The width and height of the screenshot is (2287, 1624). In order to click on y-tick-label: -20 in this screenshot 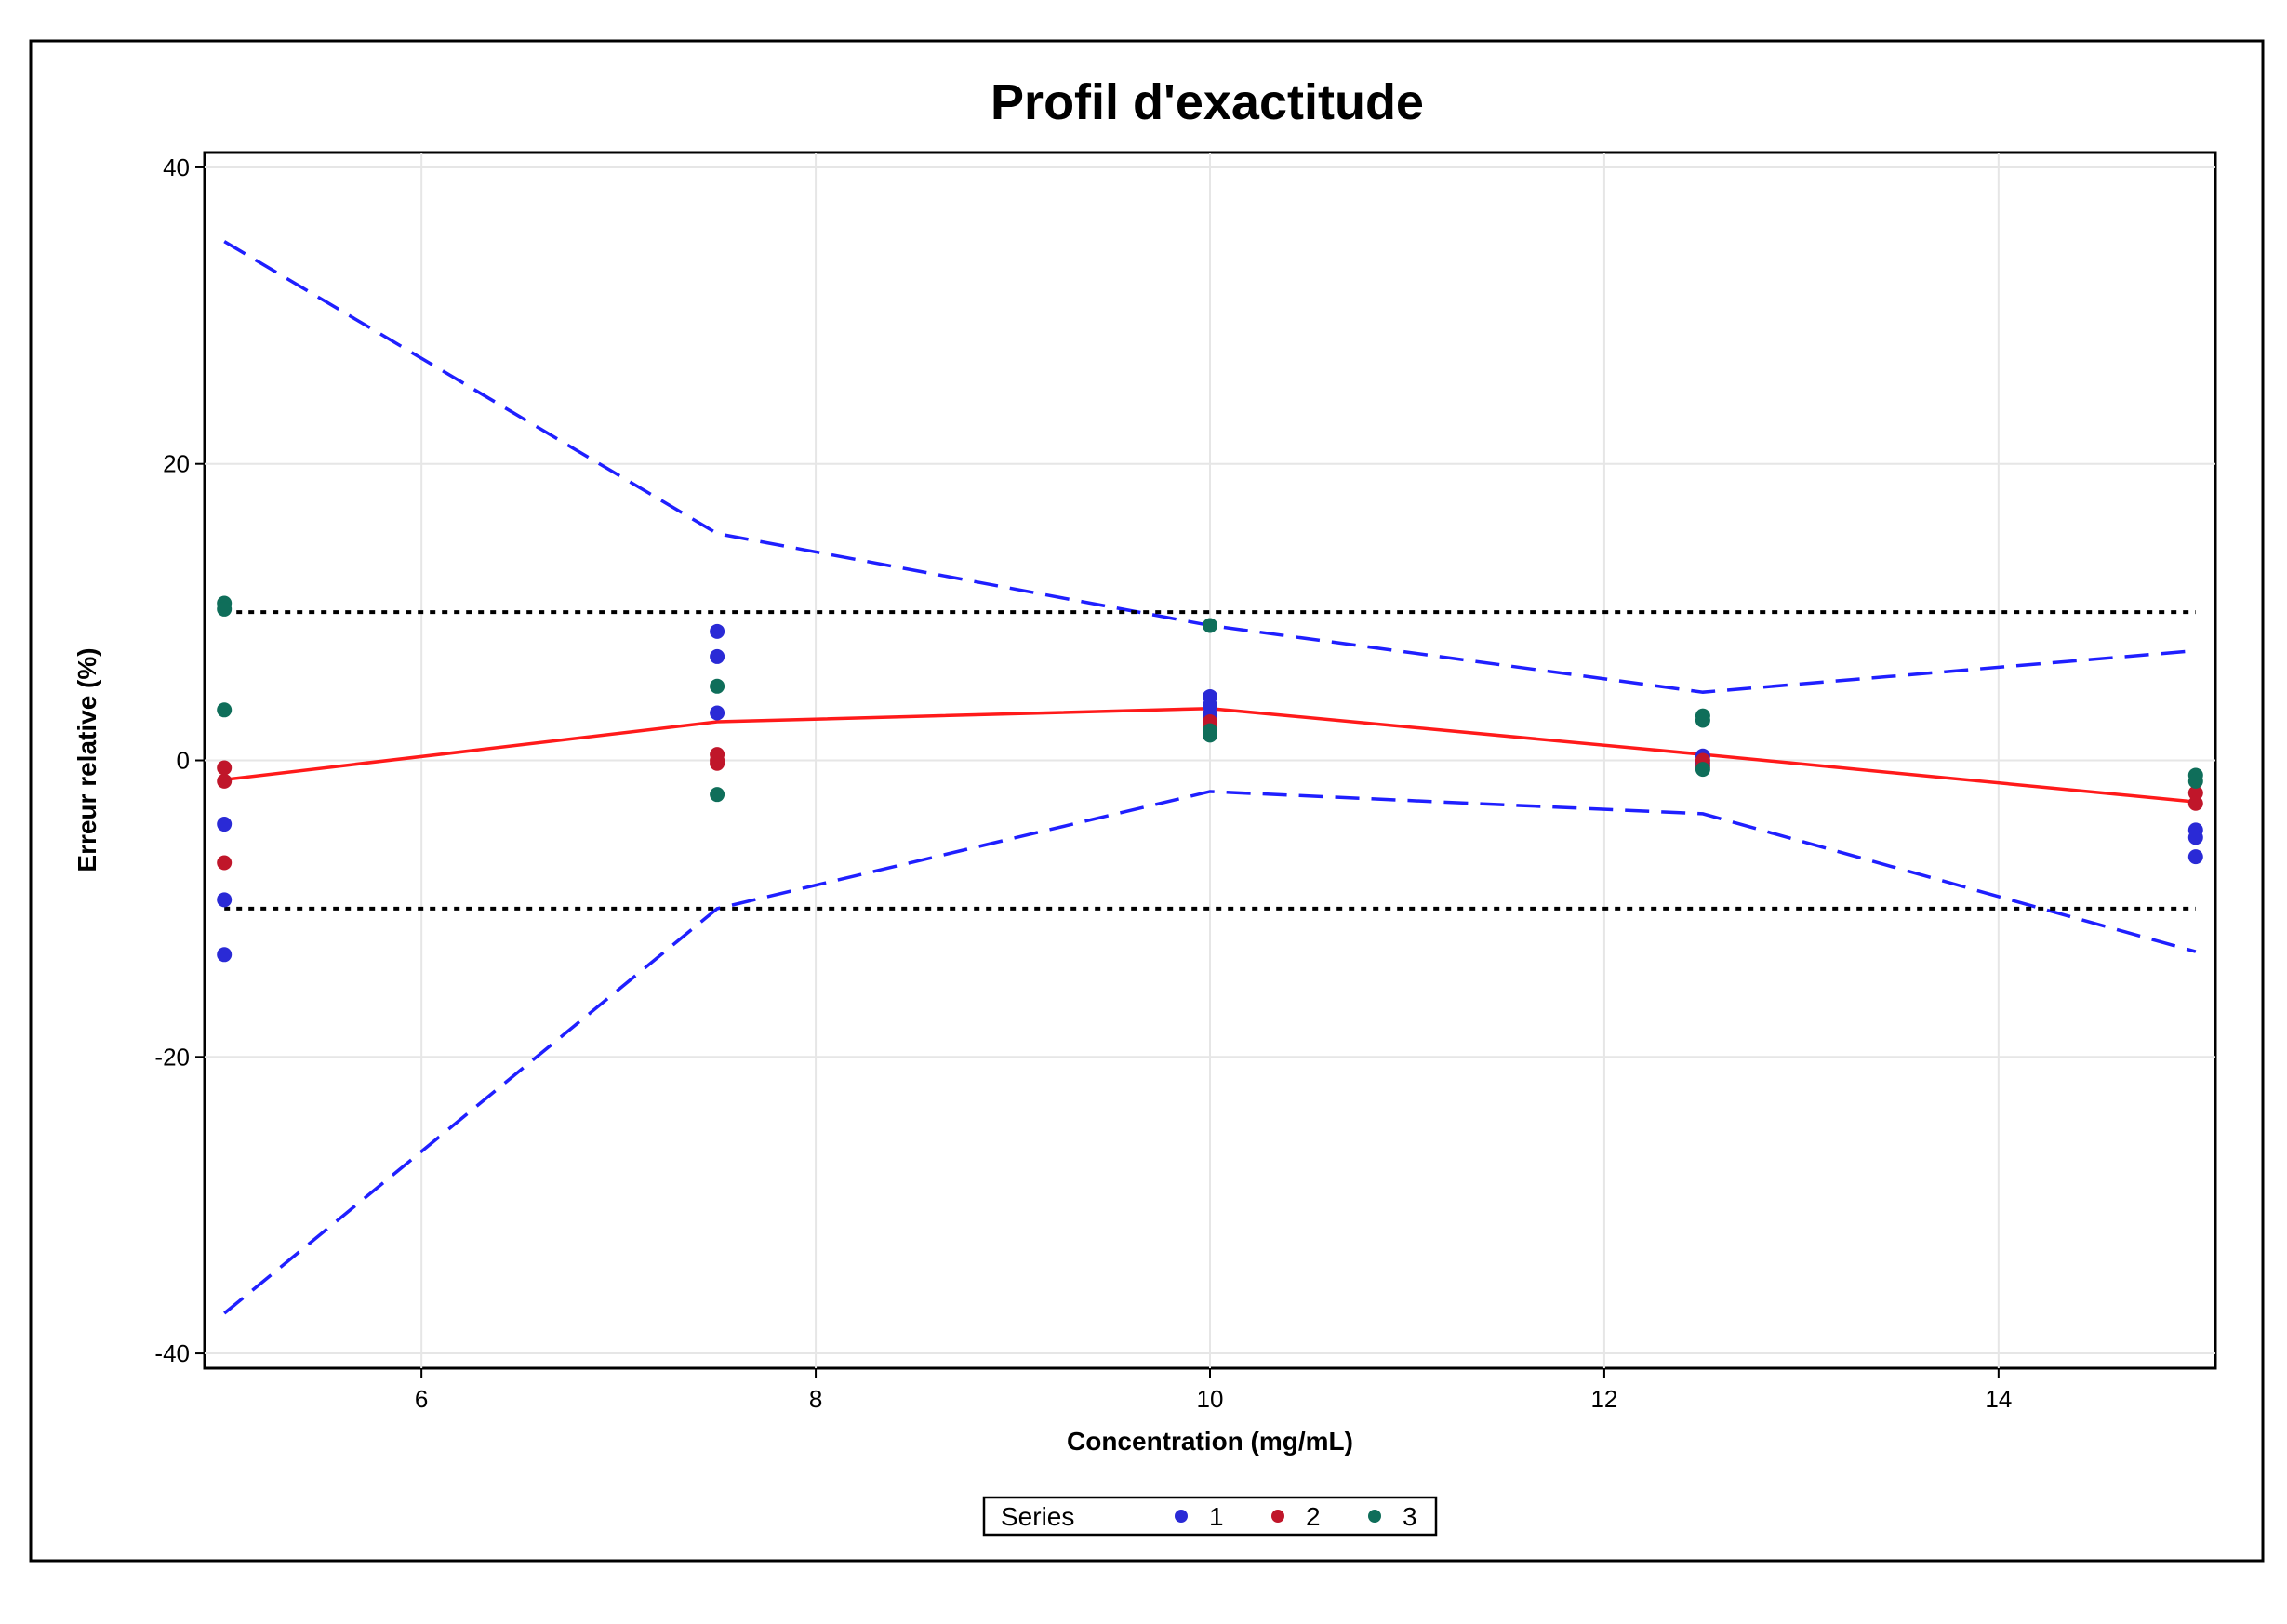, I will do `click(172, 1057)`.